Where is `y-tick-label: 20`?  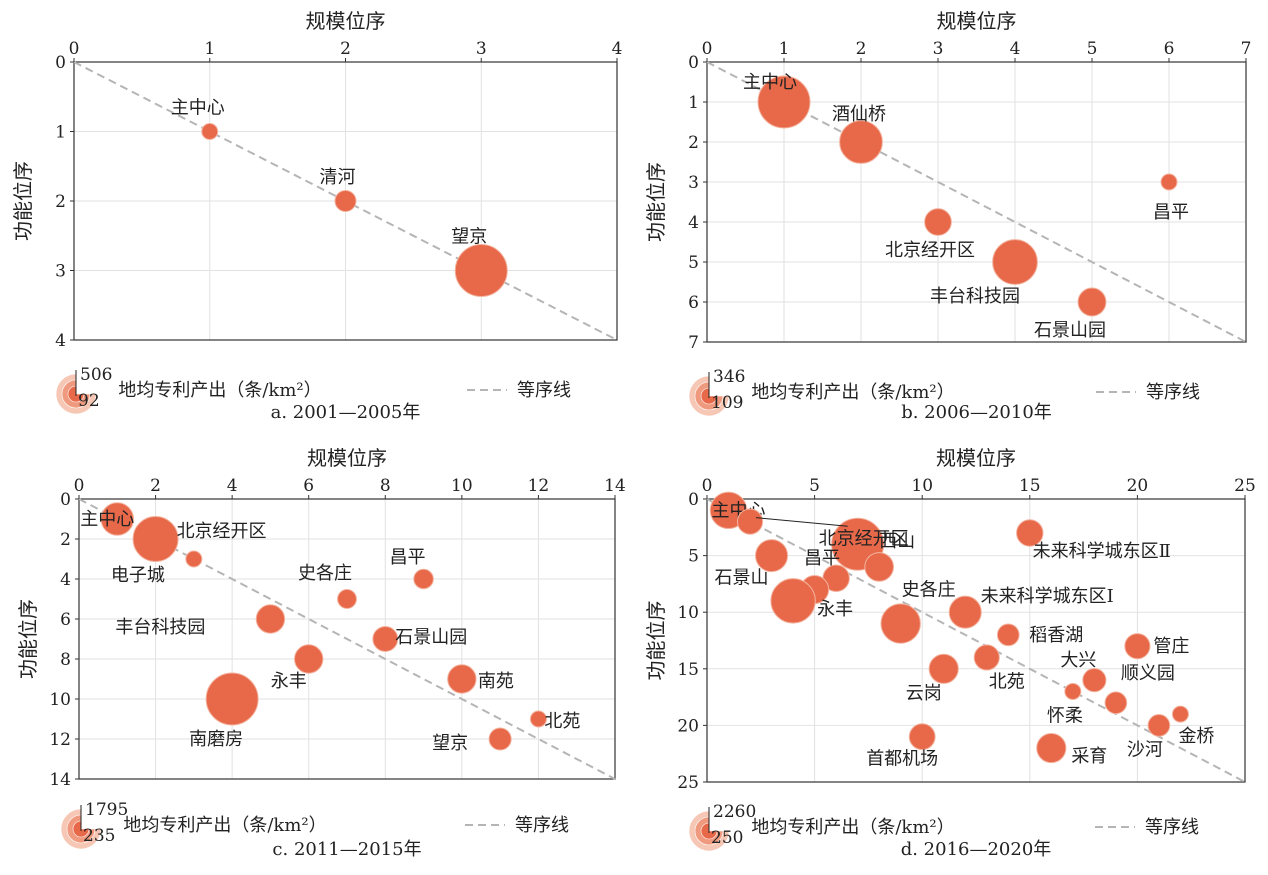 y-tick-label: 20 is located at coordinates (688, 726).